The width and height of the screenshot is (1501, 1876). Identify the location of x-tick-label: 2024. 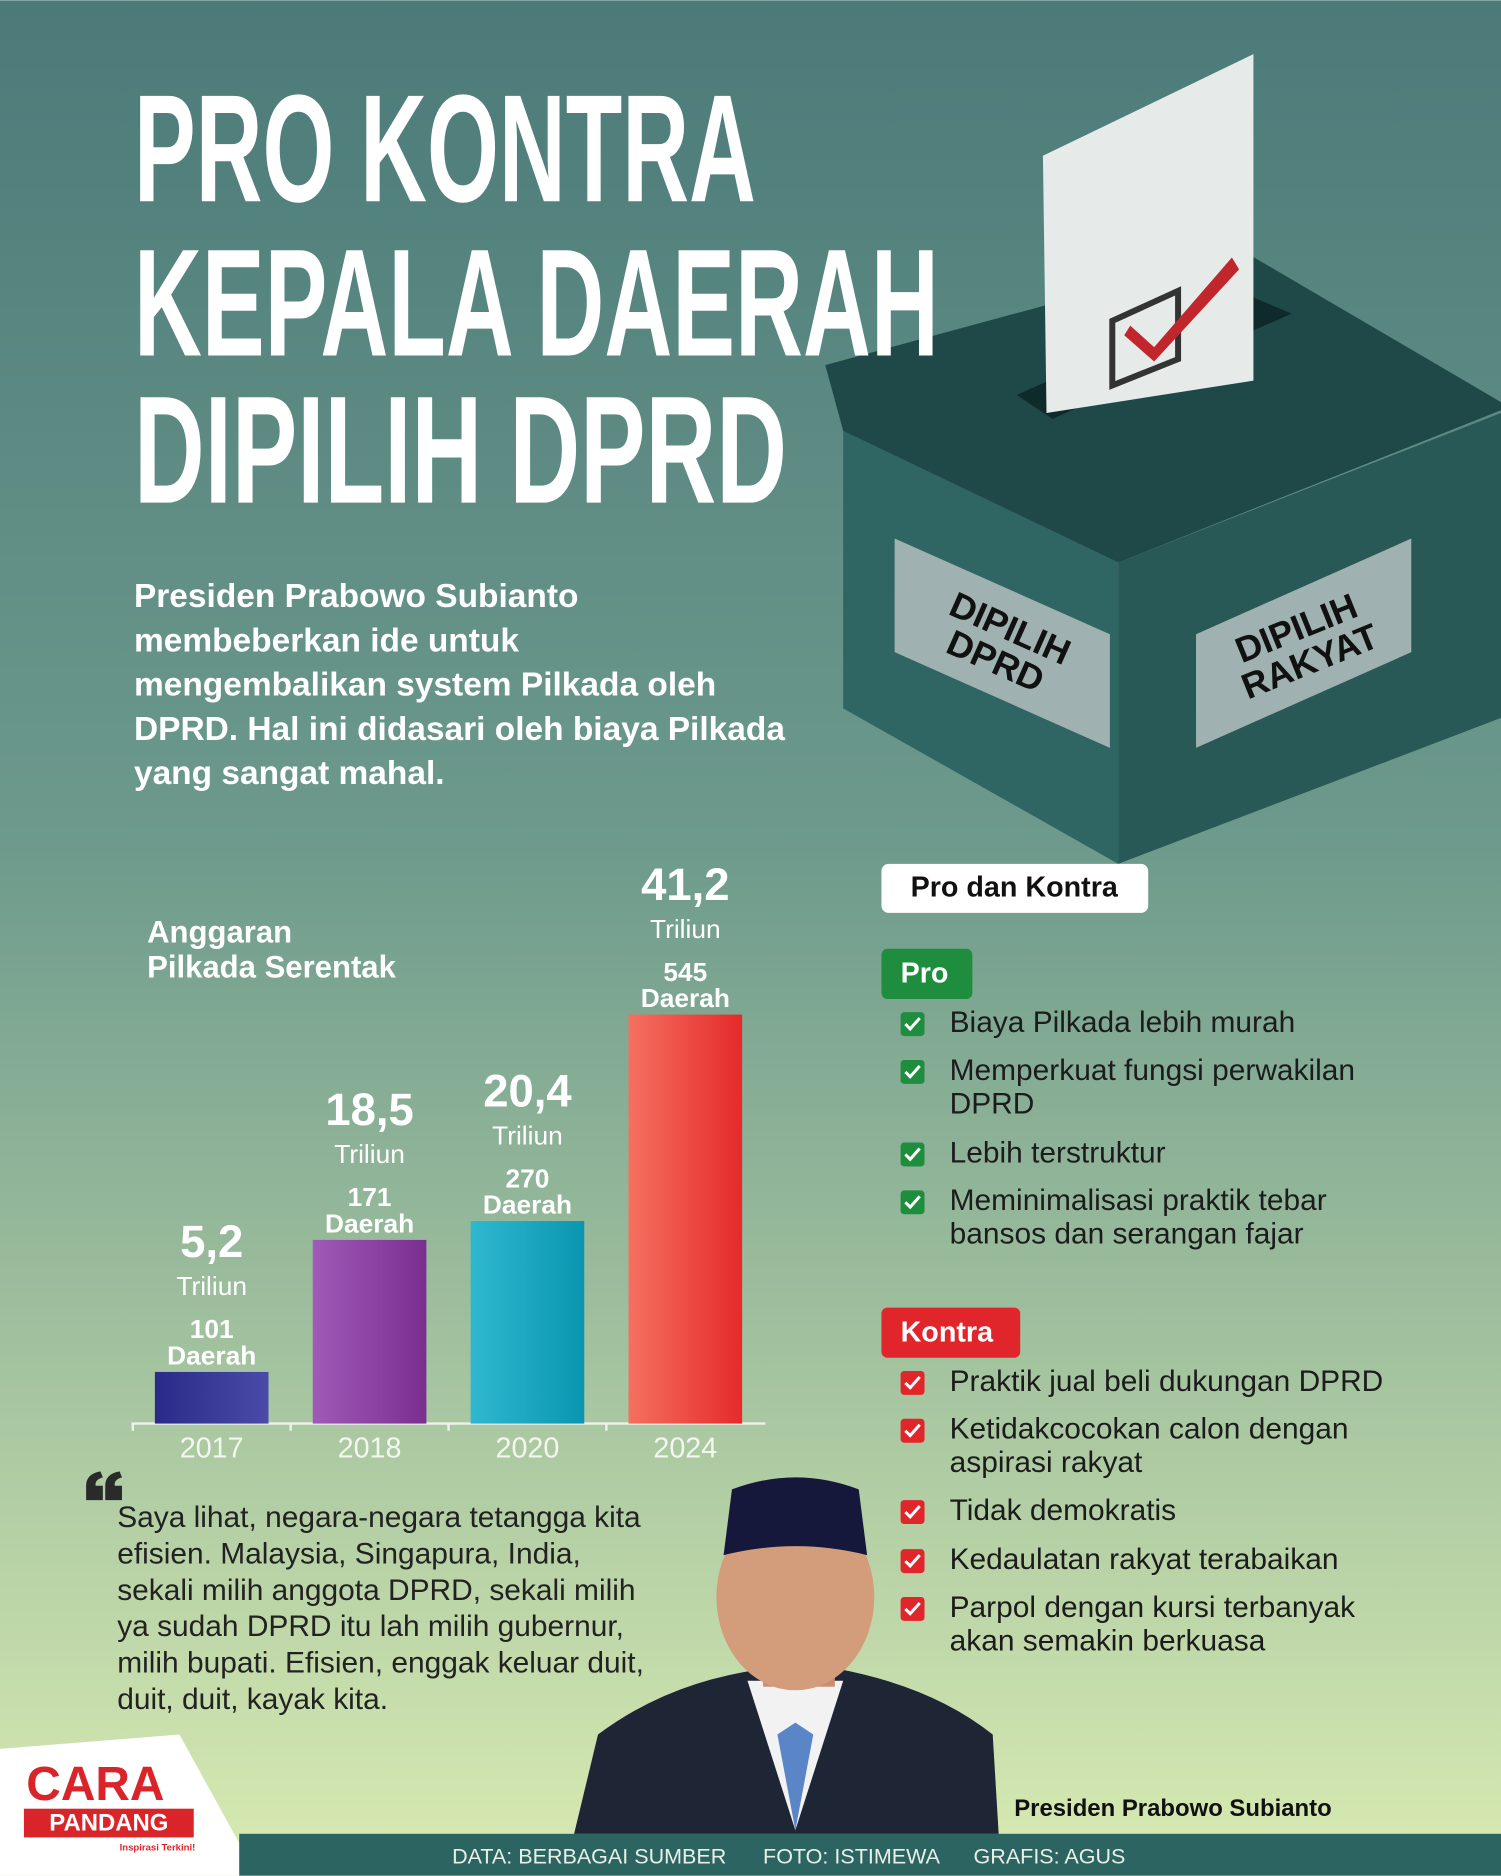
(685, 1448).